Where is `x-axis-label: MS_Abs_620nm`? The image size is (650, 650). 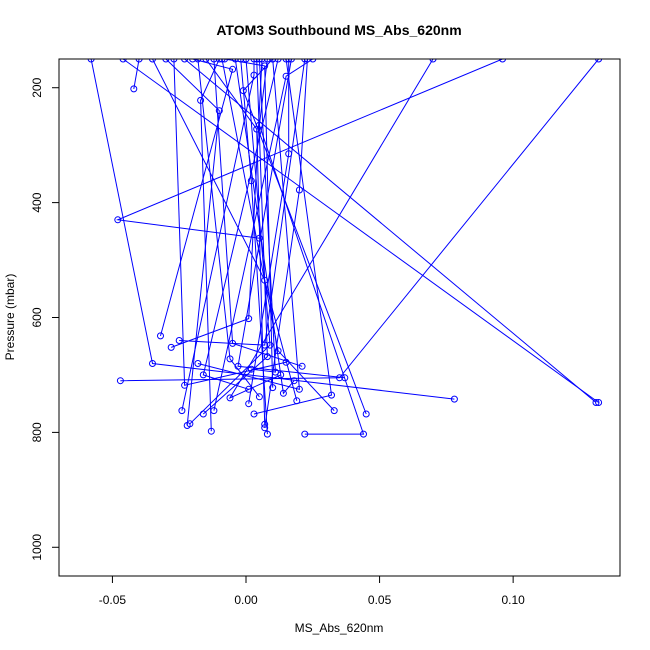
x-axis-label: MS_Abs_620nm is located at coordinates (339, 628).